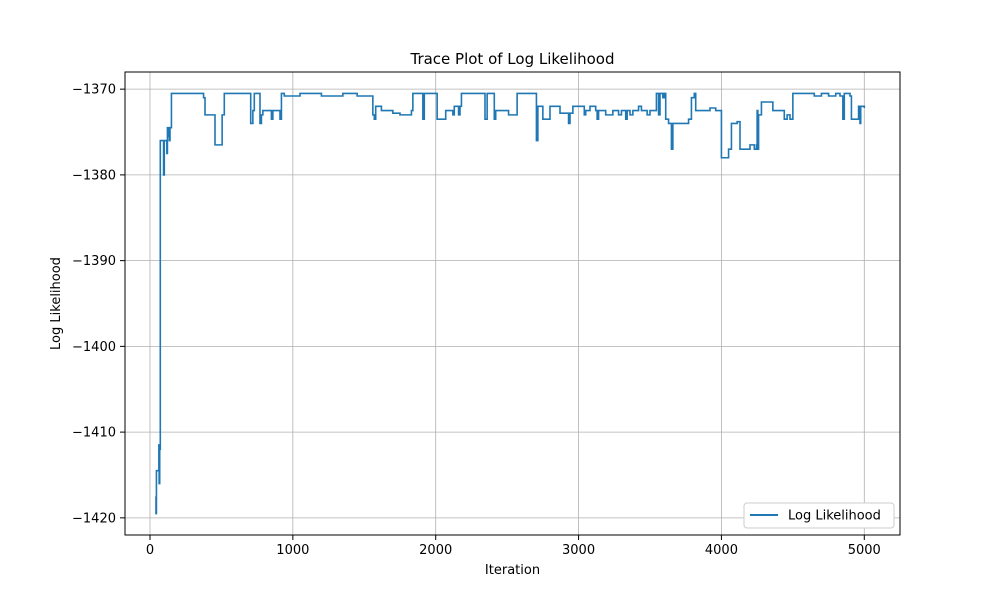  Describe the element at coordinates (864, 550) in the screenshot. I see `x-tick-label: 5000` at that location.